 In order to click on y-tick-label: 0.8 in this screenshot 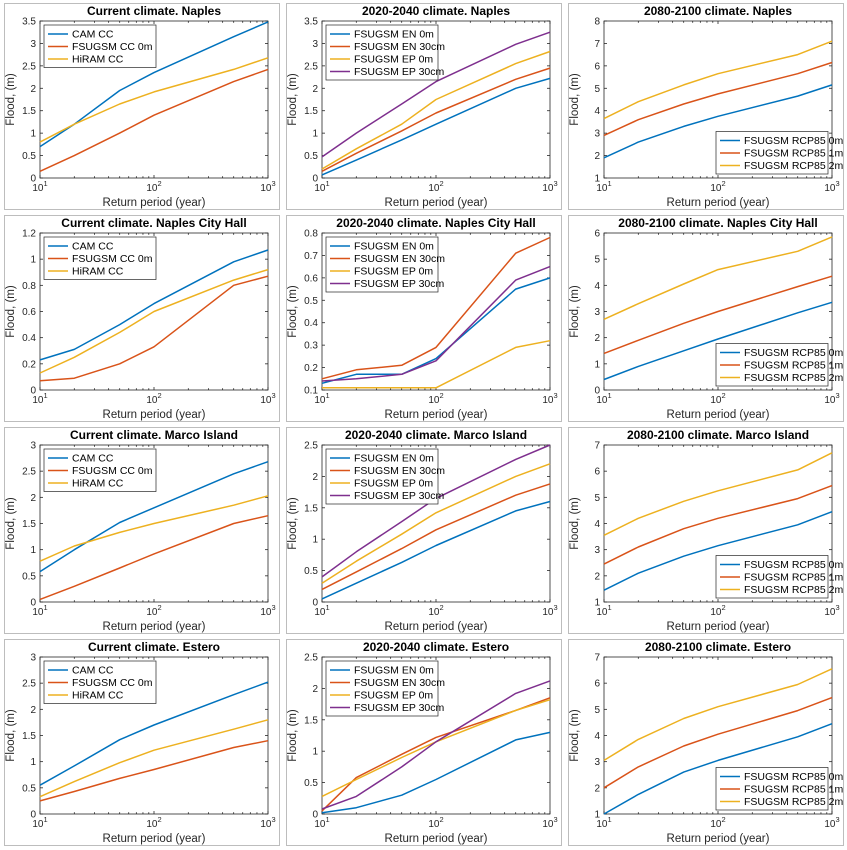, I will do `click(29, 286)`.